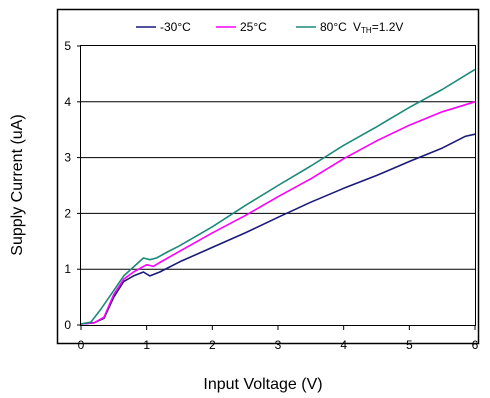 This screenshot has width=490, height=398. What do you see at coordinates (253, 27) in the screenshot?
I see `legend-label-1: 25°C` at bounding box center [253, 27].